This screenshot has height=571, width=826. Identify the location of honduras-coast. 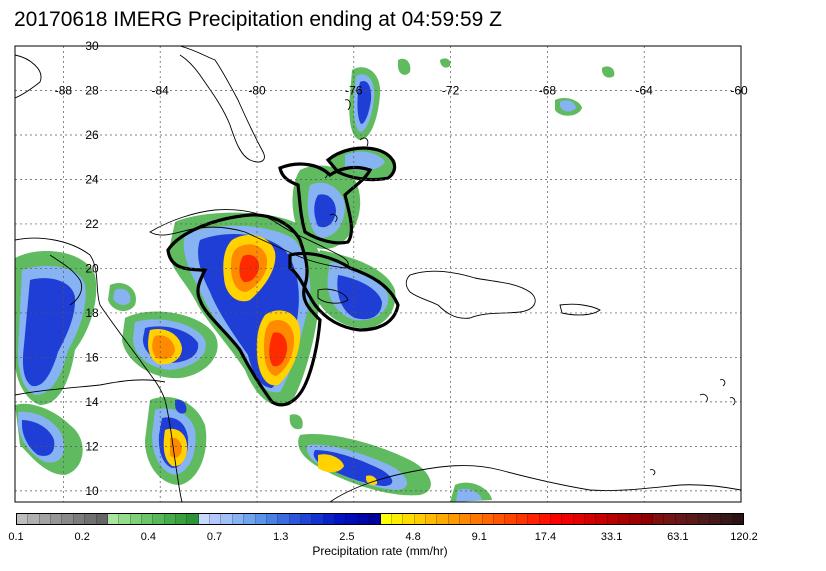
(90, 387).